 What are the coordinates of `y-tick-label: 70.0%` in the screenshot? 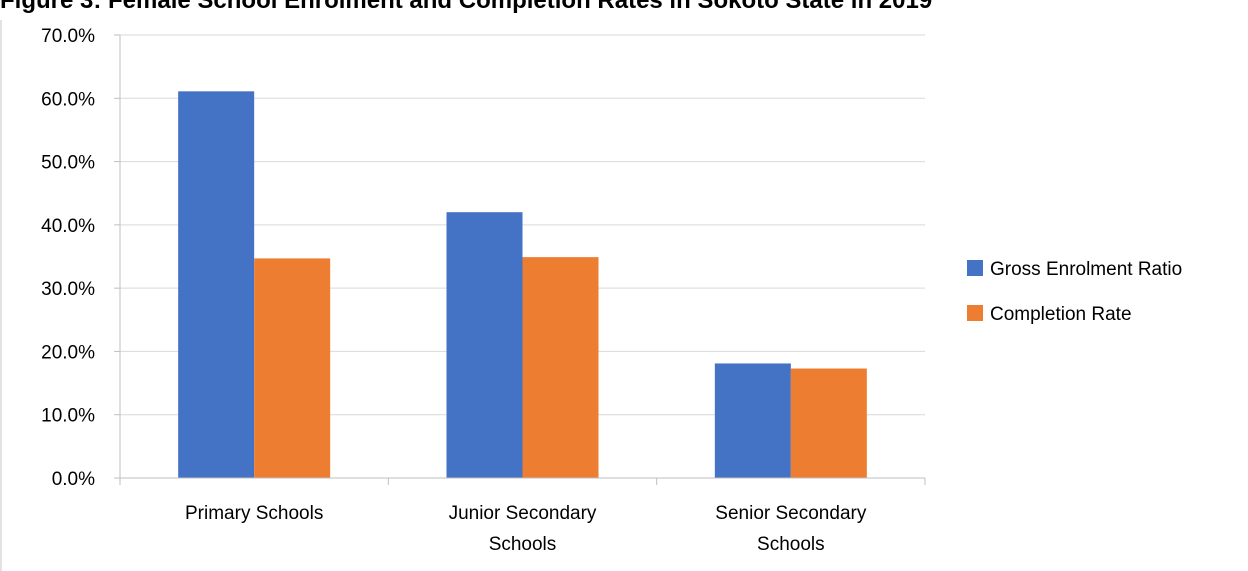 It's located at (68, 36).